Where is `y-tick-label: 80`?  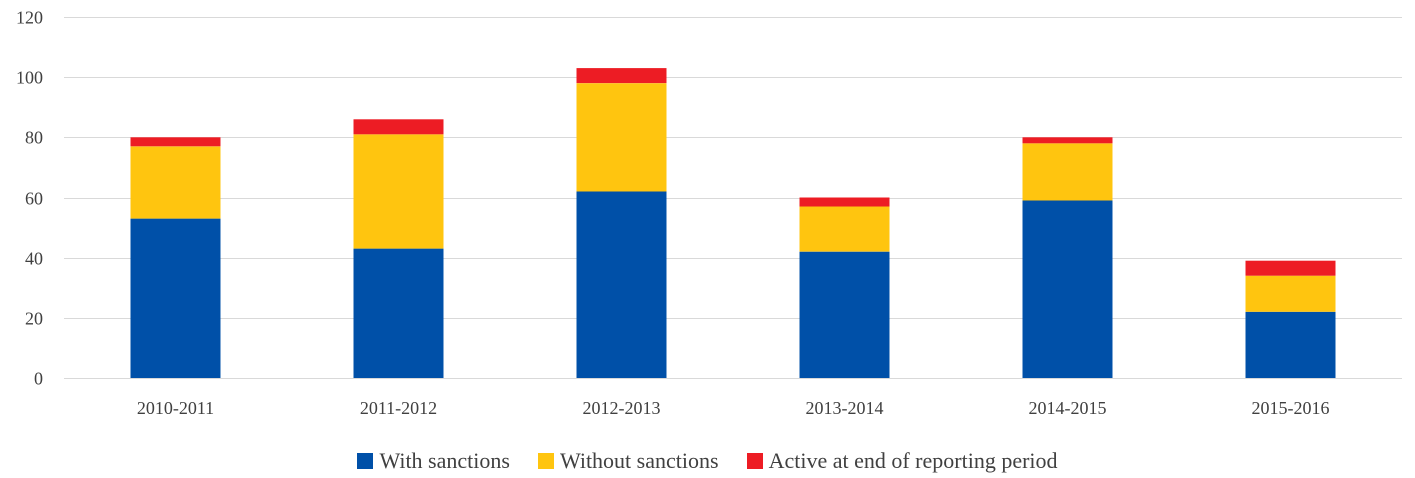
y-tick-label: 80 is located at coordinates (34, 138).